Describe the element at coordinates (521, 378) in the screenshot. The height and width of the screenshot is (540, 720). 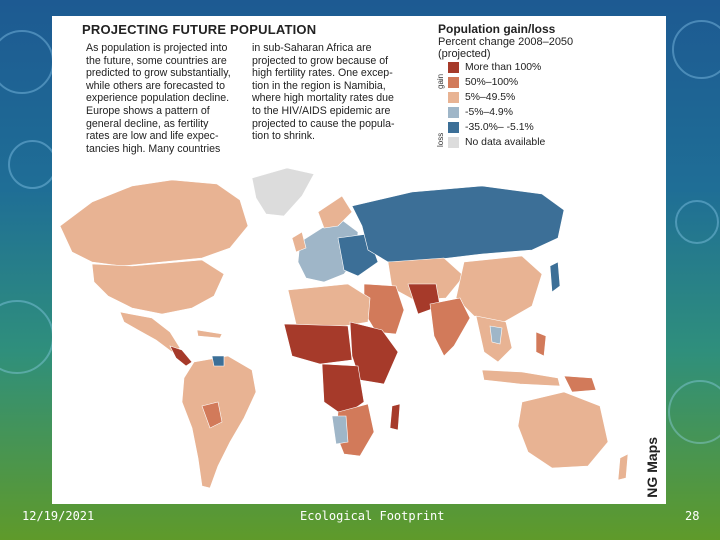
I see `indonesia` at that location.